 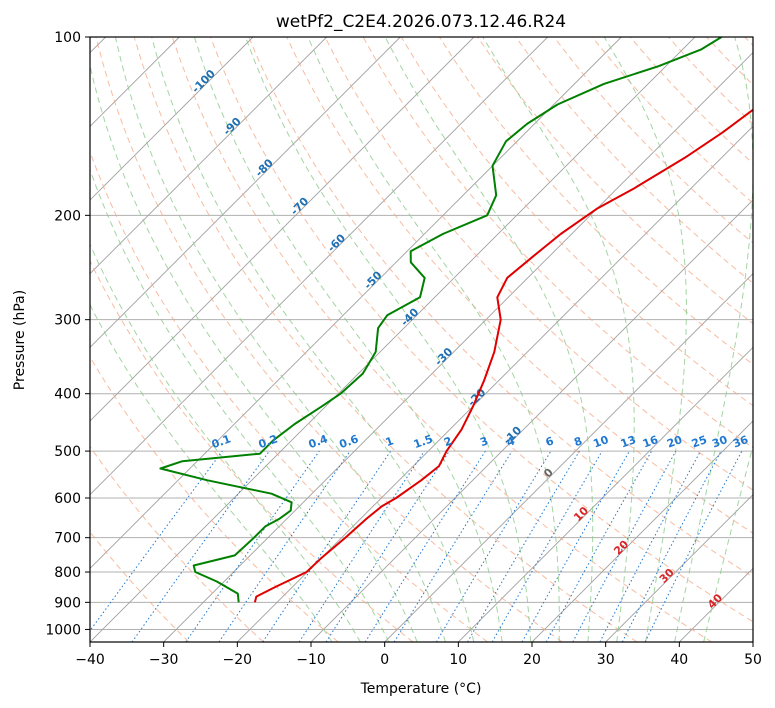 What do you see at coordinates (67, 452) in the screenshot?
I see `y-tick-label: 500` at bounding box center [67, 452].